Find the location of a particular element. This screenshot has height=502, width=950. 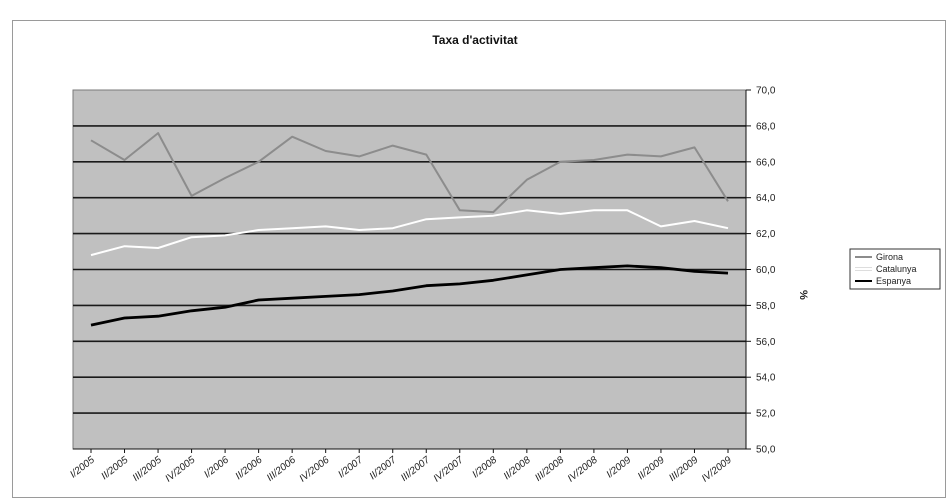

y-tick-label: 50,0 is located at coordinates (766, 450).